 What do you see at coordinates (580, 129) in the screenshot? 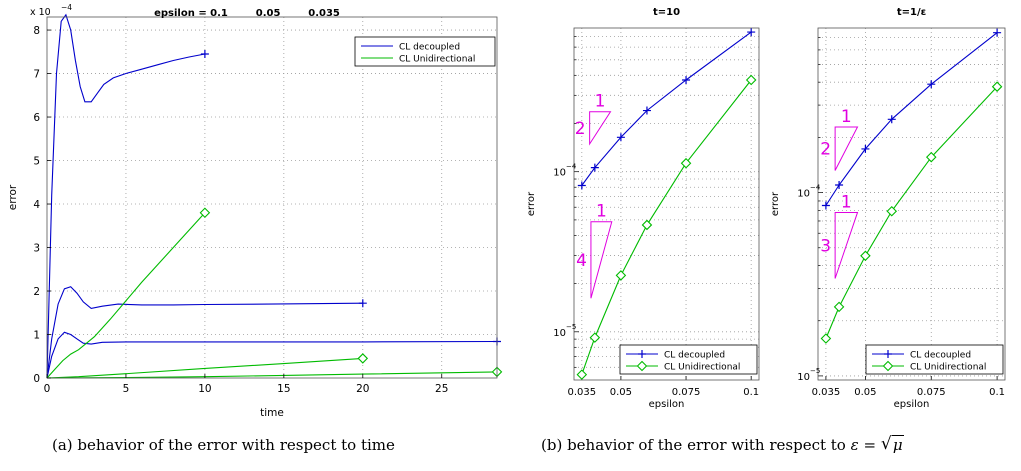
I see `b1-slope-rise-0: 2` at bounding box center [580, 129].